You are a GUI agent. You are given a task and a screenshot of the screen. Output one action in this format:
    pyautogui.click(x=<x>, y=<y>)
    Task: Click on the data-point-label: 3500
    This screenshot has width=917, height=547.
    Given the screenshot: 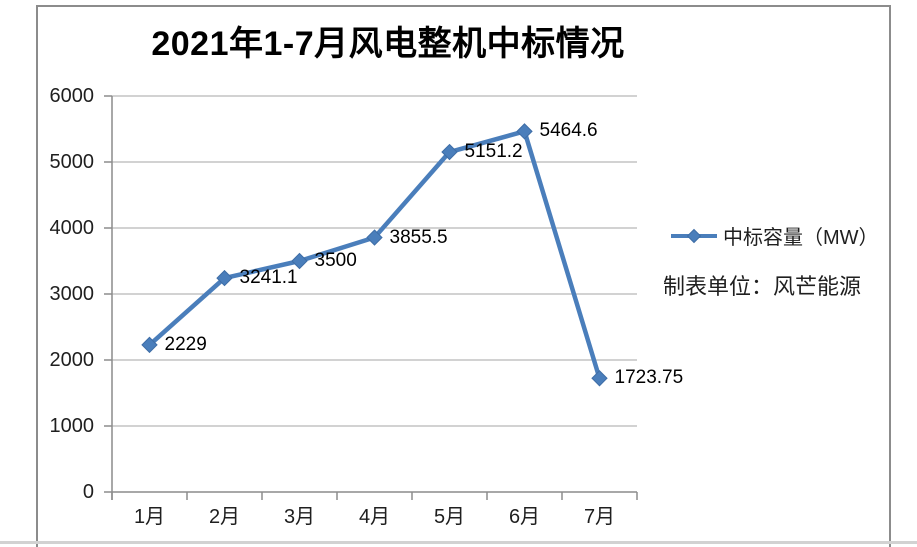 What is the action you would take?
    pyautogui.click(x=335, y=260)
    